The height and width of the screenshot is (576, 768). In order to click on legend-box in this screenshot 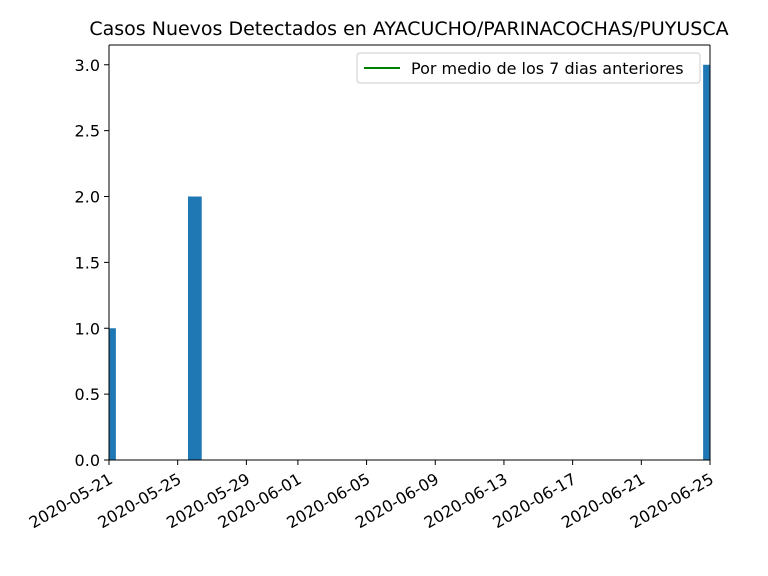, I will do `click(528, 68)`.